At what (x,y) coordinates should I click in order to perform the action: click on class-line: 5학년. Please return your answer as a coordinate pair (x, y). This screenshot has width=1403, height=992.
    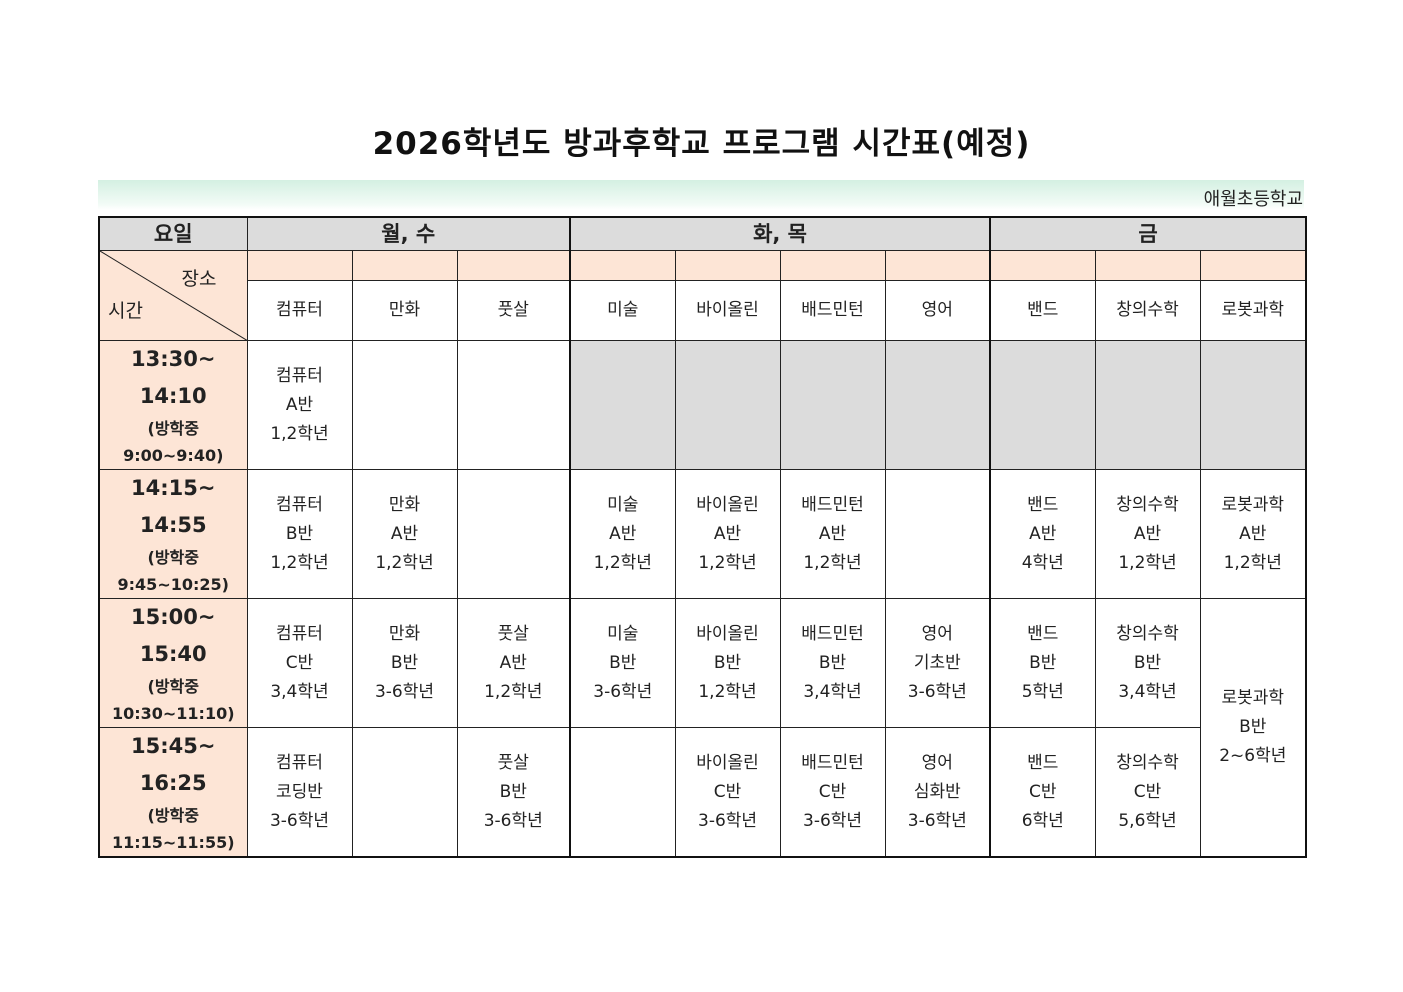
    Looking at the image, I should click on (1042, 691).